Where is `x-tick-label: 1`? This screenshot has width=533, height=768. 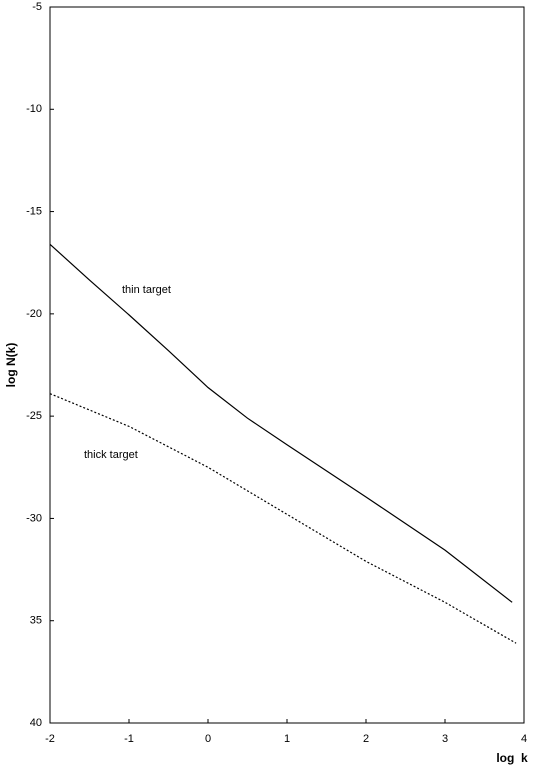 x-tick-label: 1 is located at coordinates (287, 739).